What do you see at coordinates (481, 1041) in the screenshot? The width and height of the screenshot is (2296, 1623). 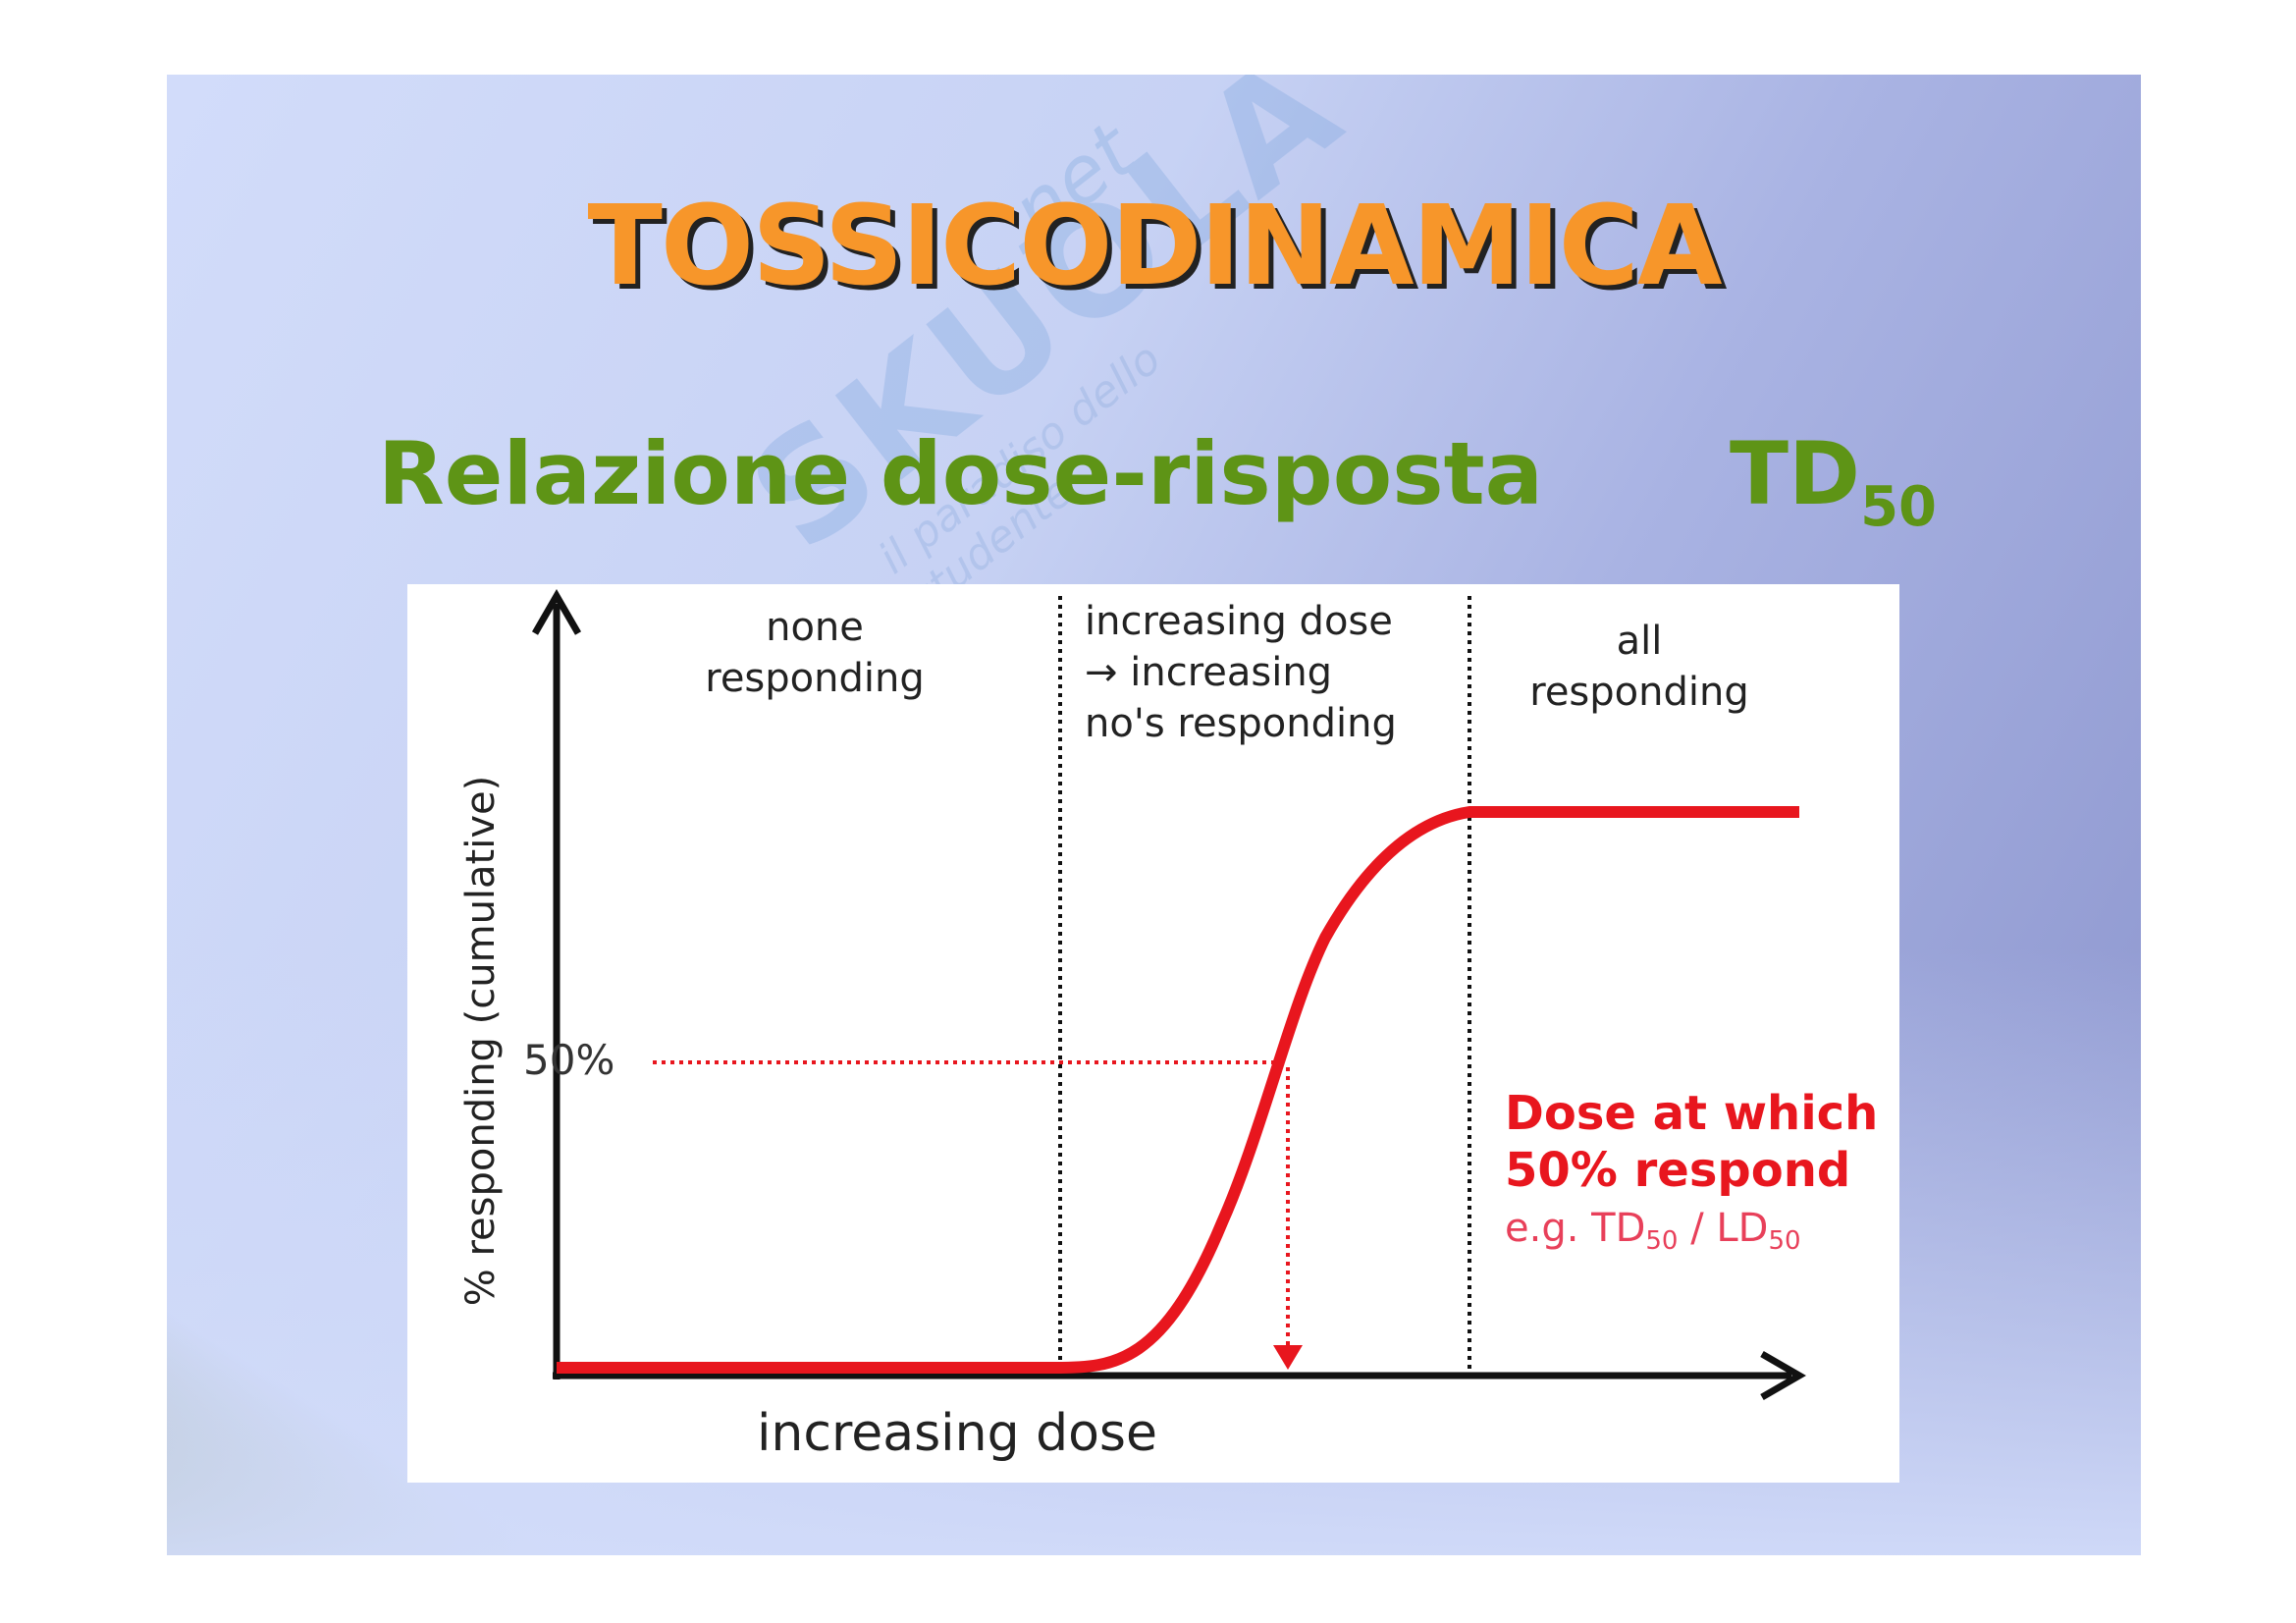 I see `y-axis-label: % responding (cumulative)` at bounding box center [481, 1041].